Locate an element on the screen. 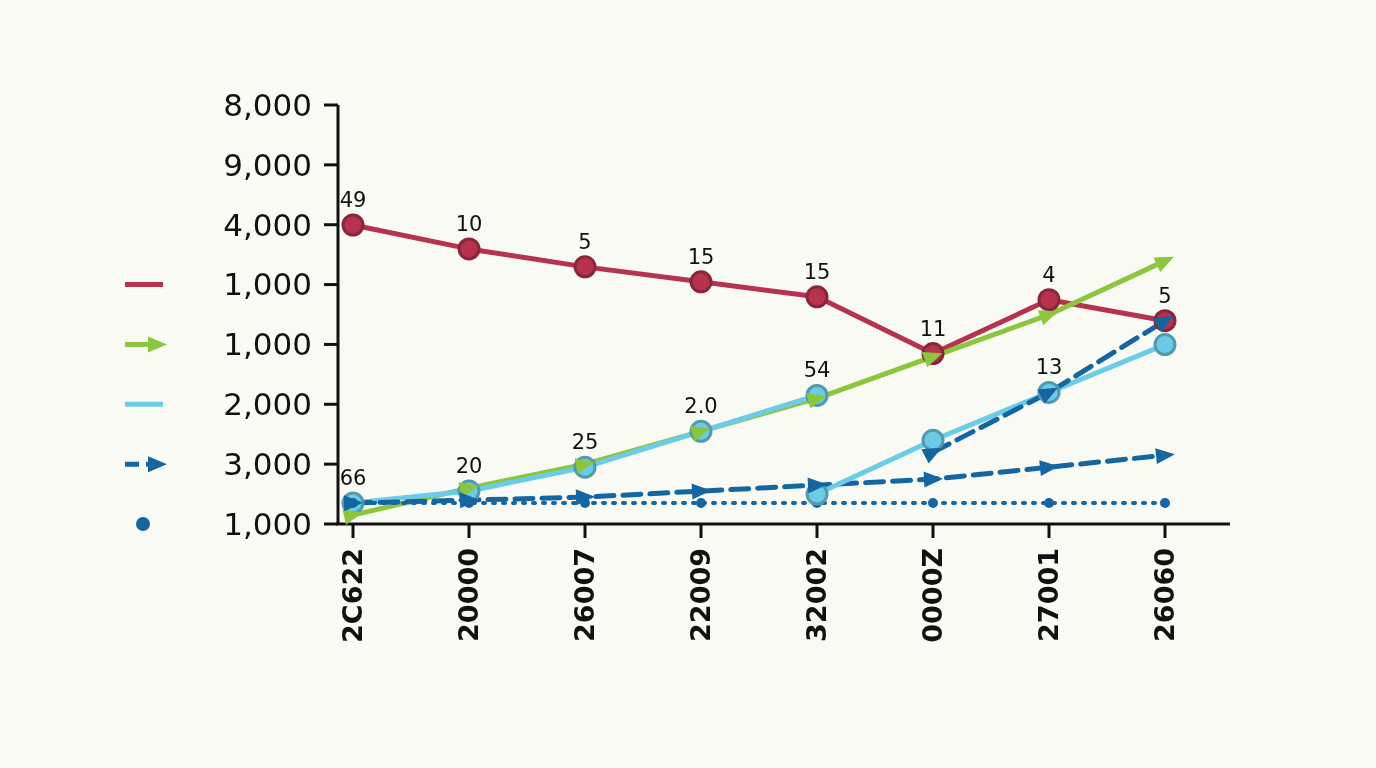 This screenshot has height=768, width=1376. annotation: 10 is located at coordinates (469, 223).